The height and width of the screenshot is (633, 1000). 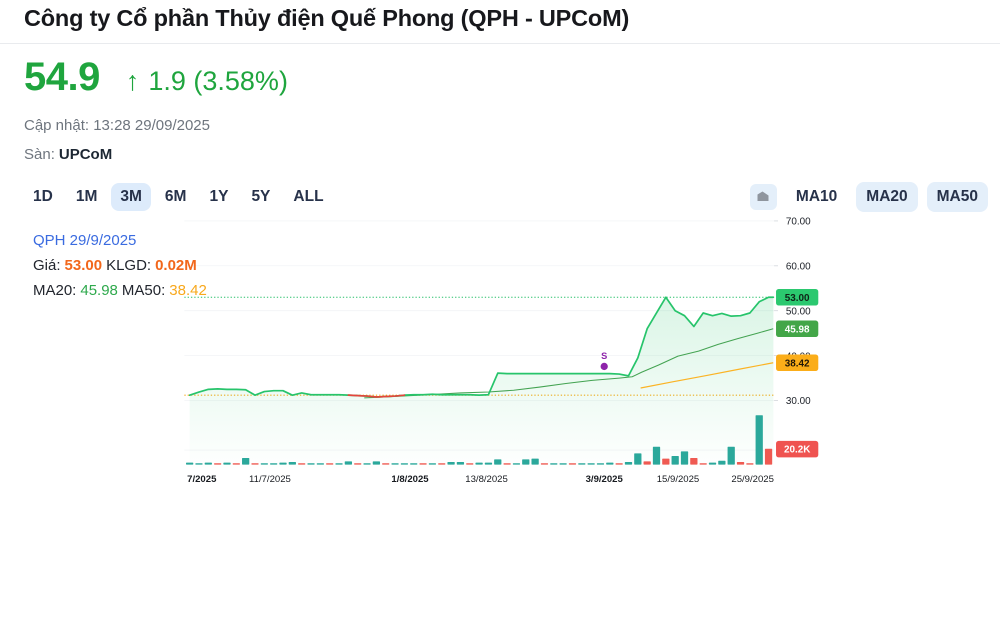 I want to click on sell-signal-dot, so click(x=604, y=366).